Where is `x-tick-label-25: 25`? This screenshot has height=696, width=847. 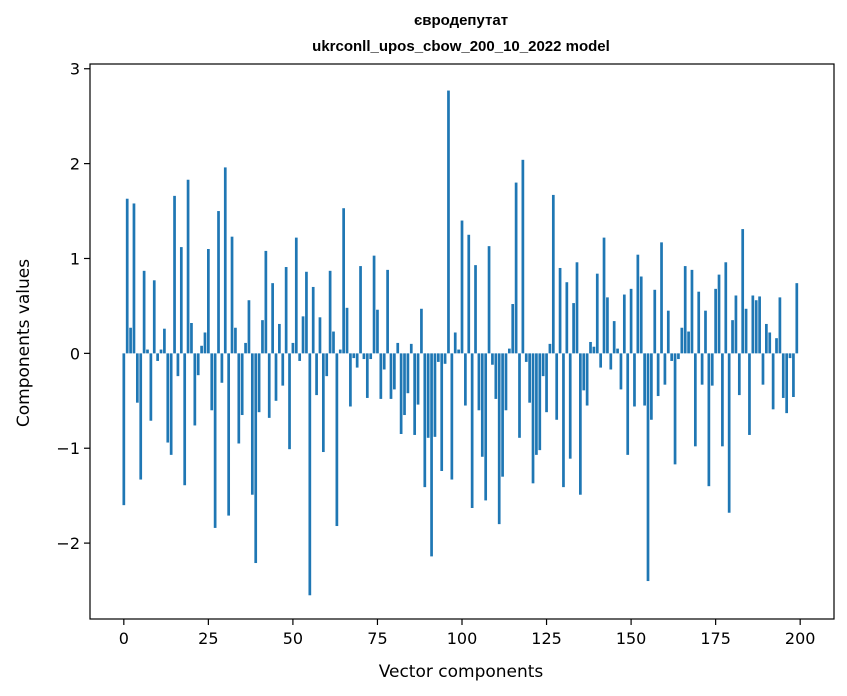 x-tick-label-25: 25 is located at coordinates (208, 638).